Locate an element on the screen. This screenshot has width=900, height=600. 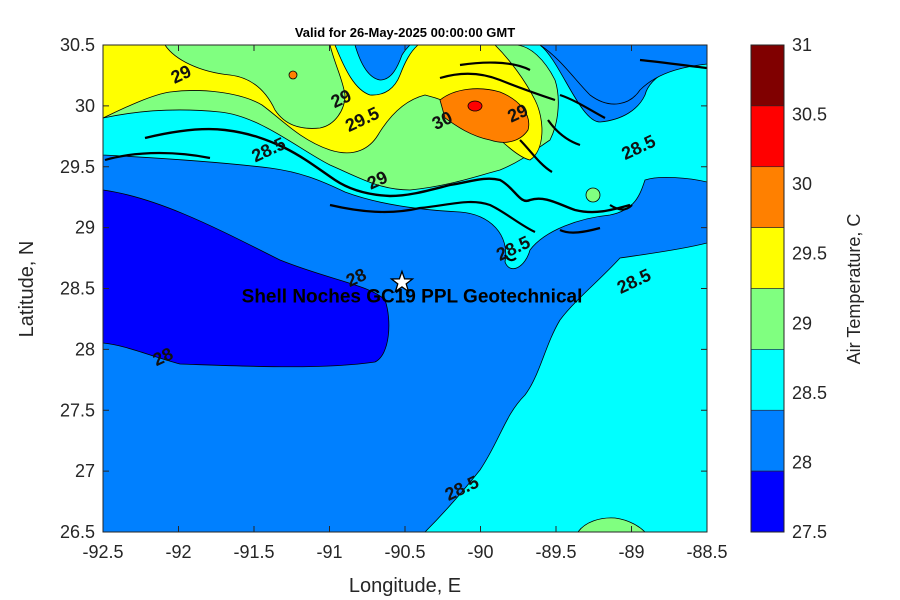
x-tick-label: -89.5 is located at coordinates (555, 552).